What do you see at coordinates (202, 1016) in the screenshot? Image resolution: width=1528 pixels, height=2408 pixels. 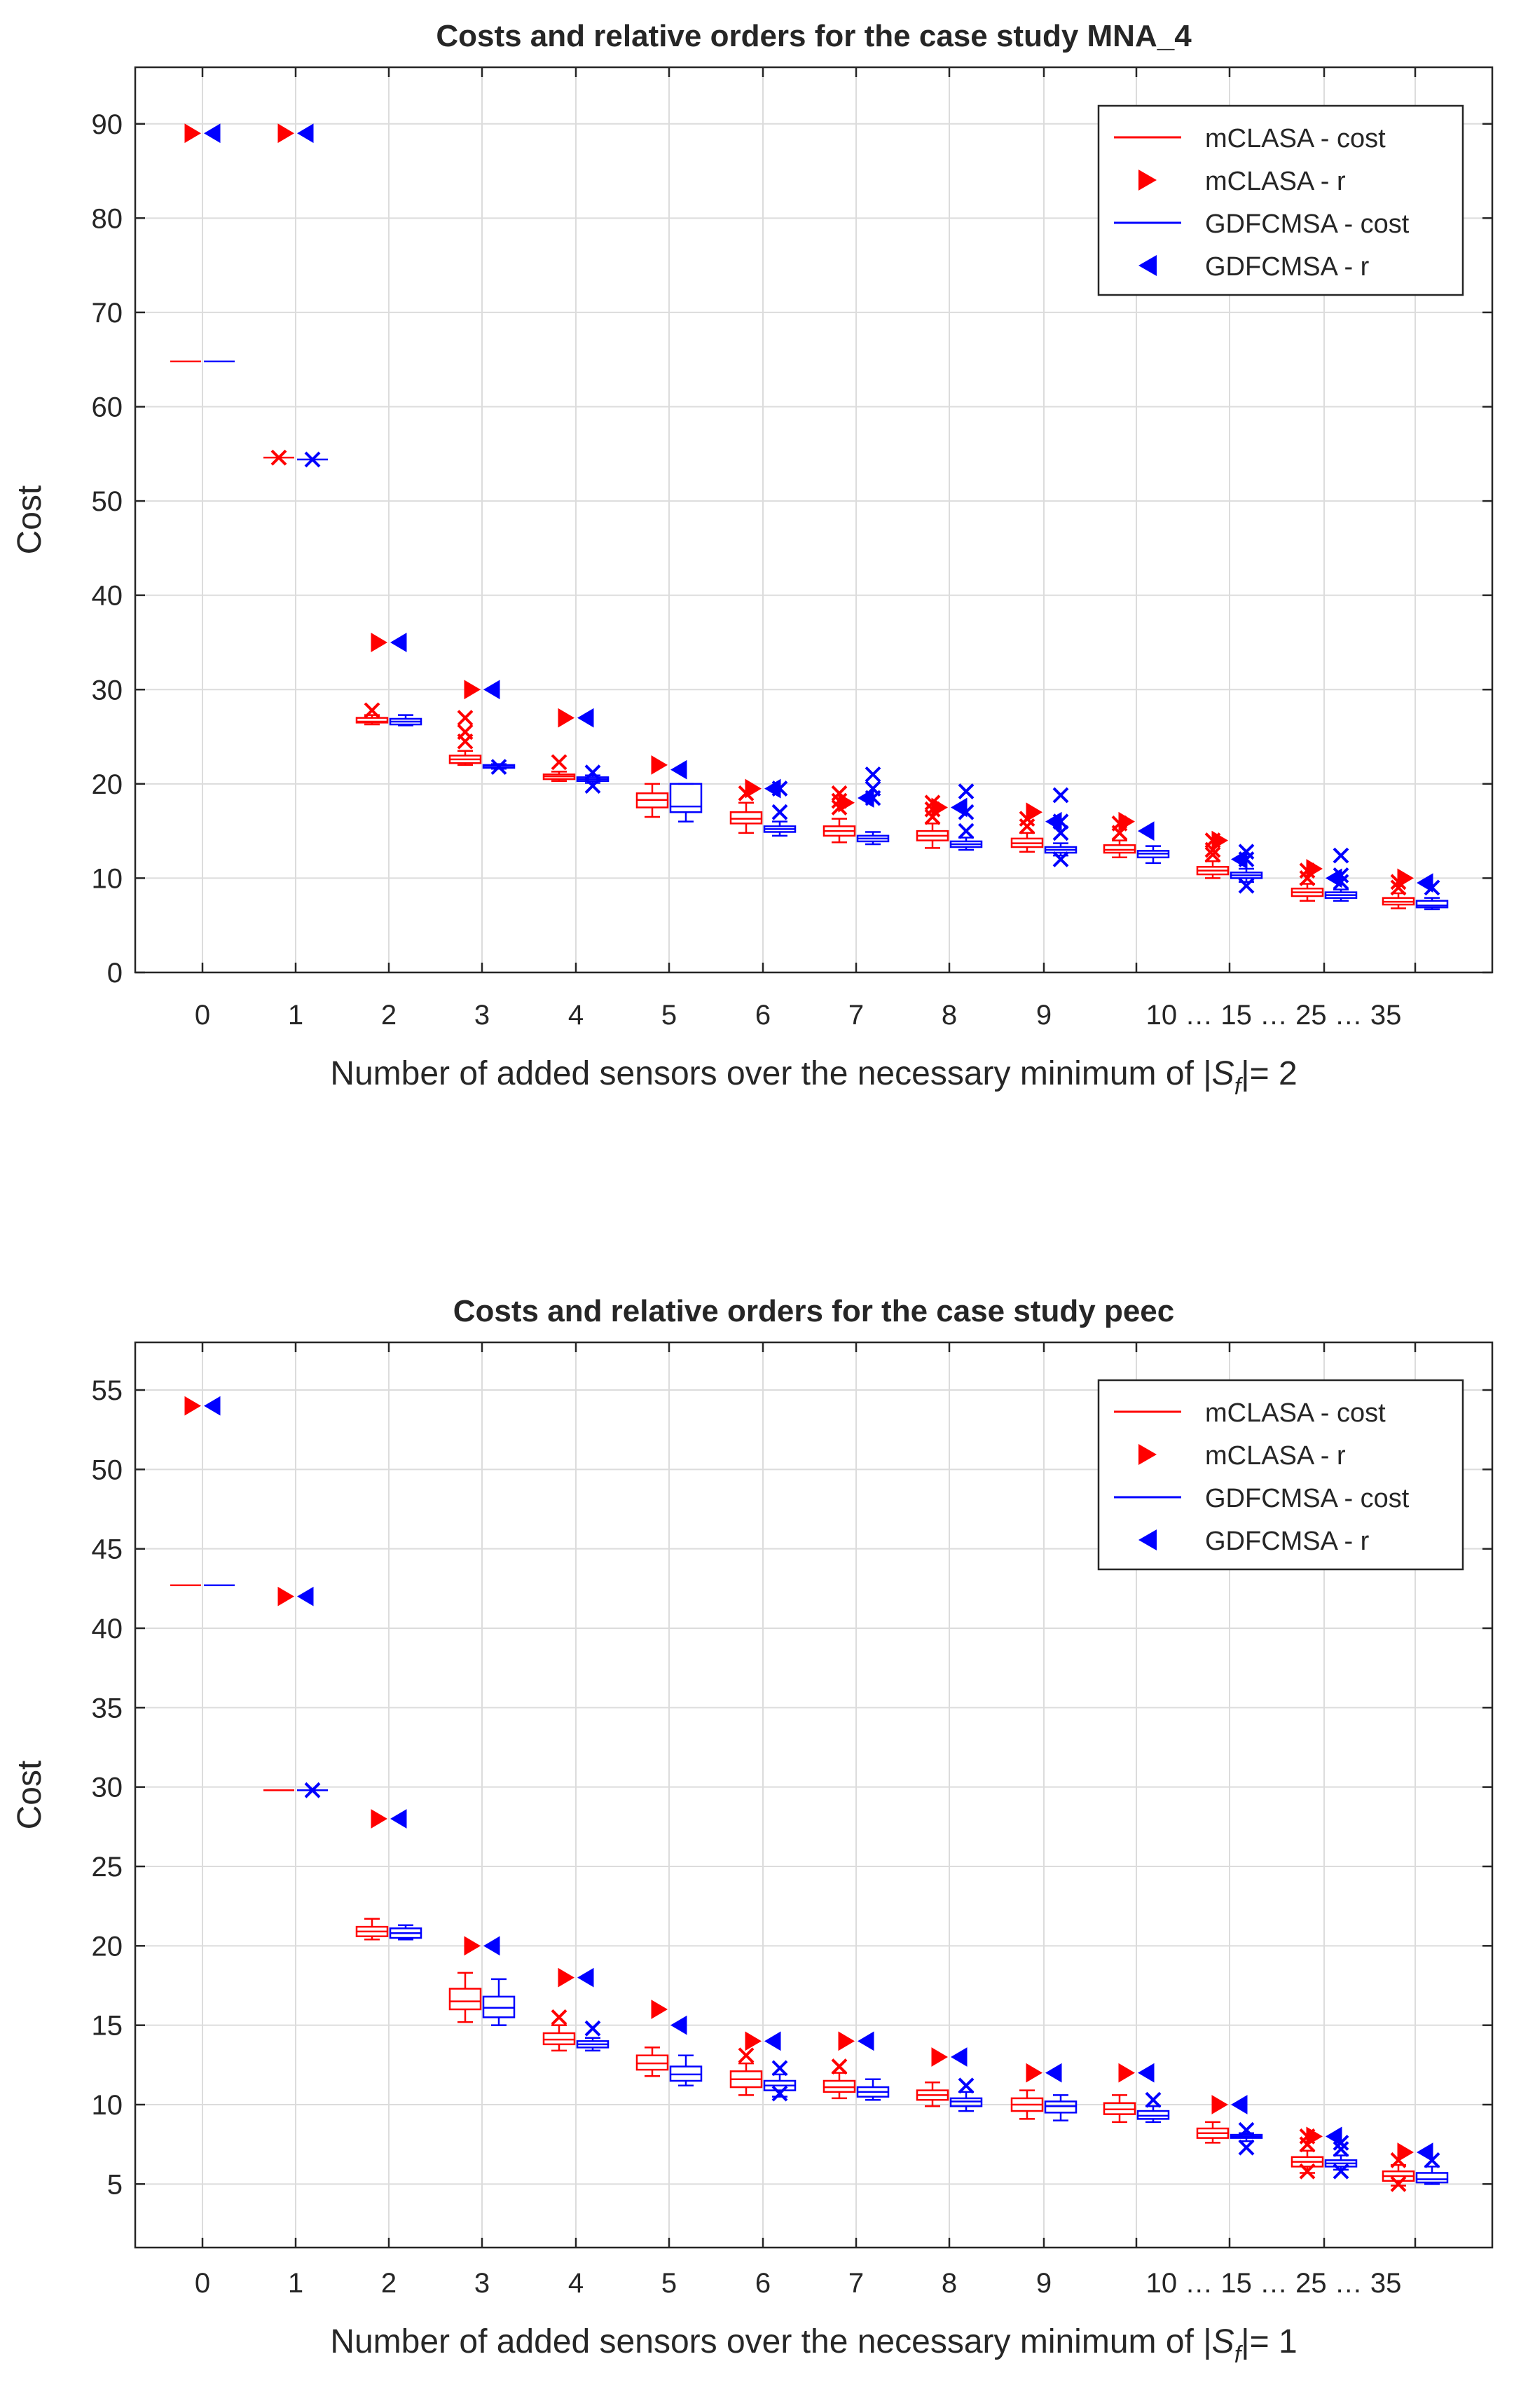 I see `x-tick-label: 0` at bounding box center [202, 1016].